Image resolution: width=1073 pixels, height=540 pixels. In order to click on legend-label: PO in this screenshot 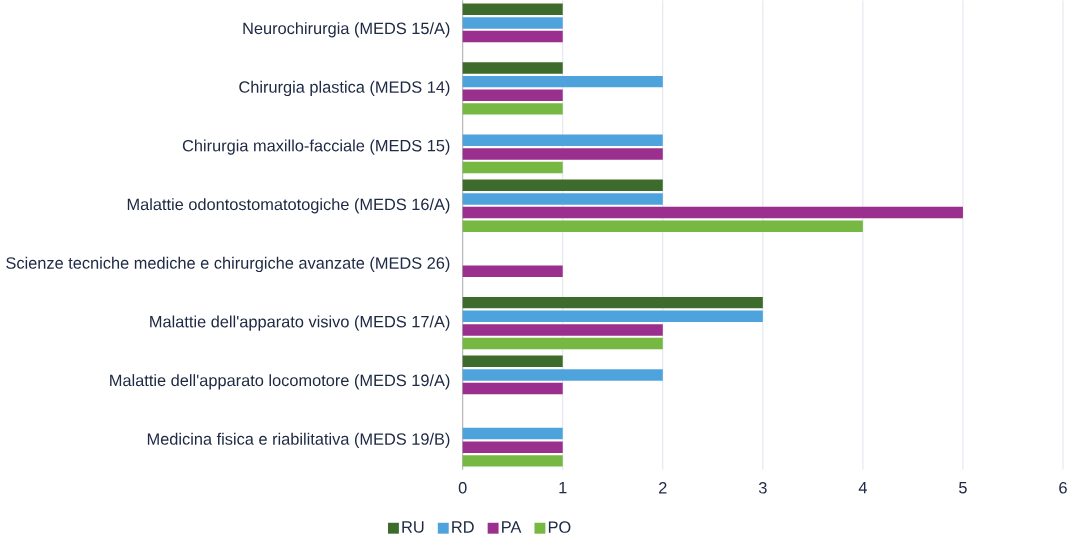, I will do `click(559, 527)`.